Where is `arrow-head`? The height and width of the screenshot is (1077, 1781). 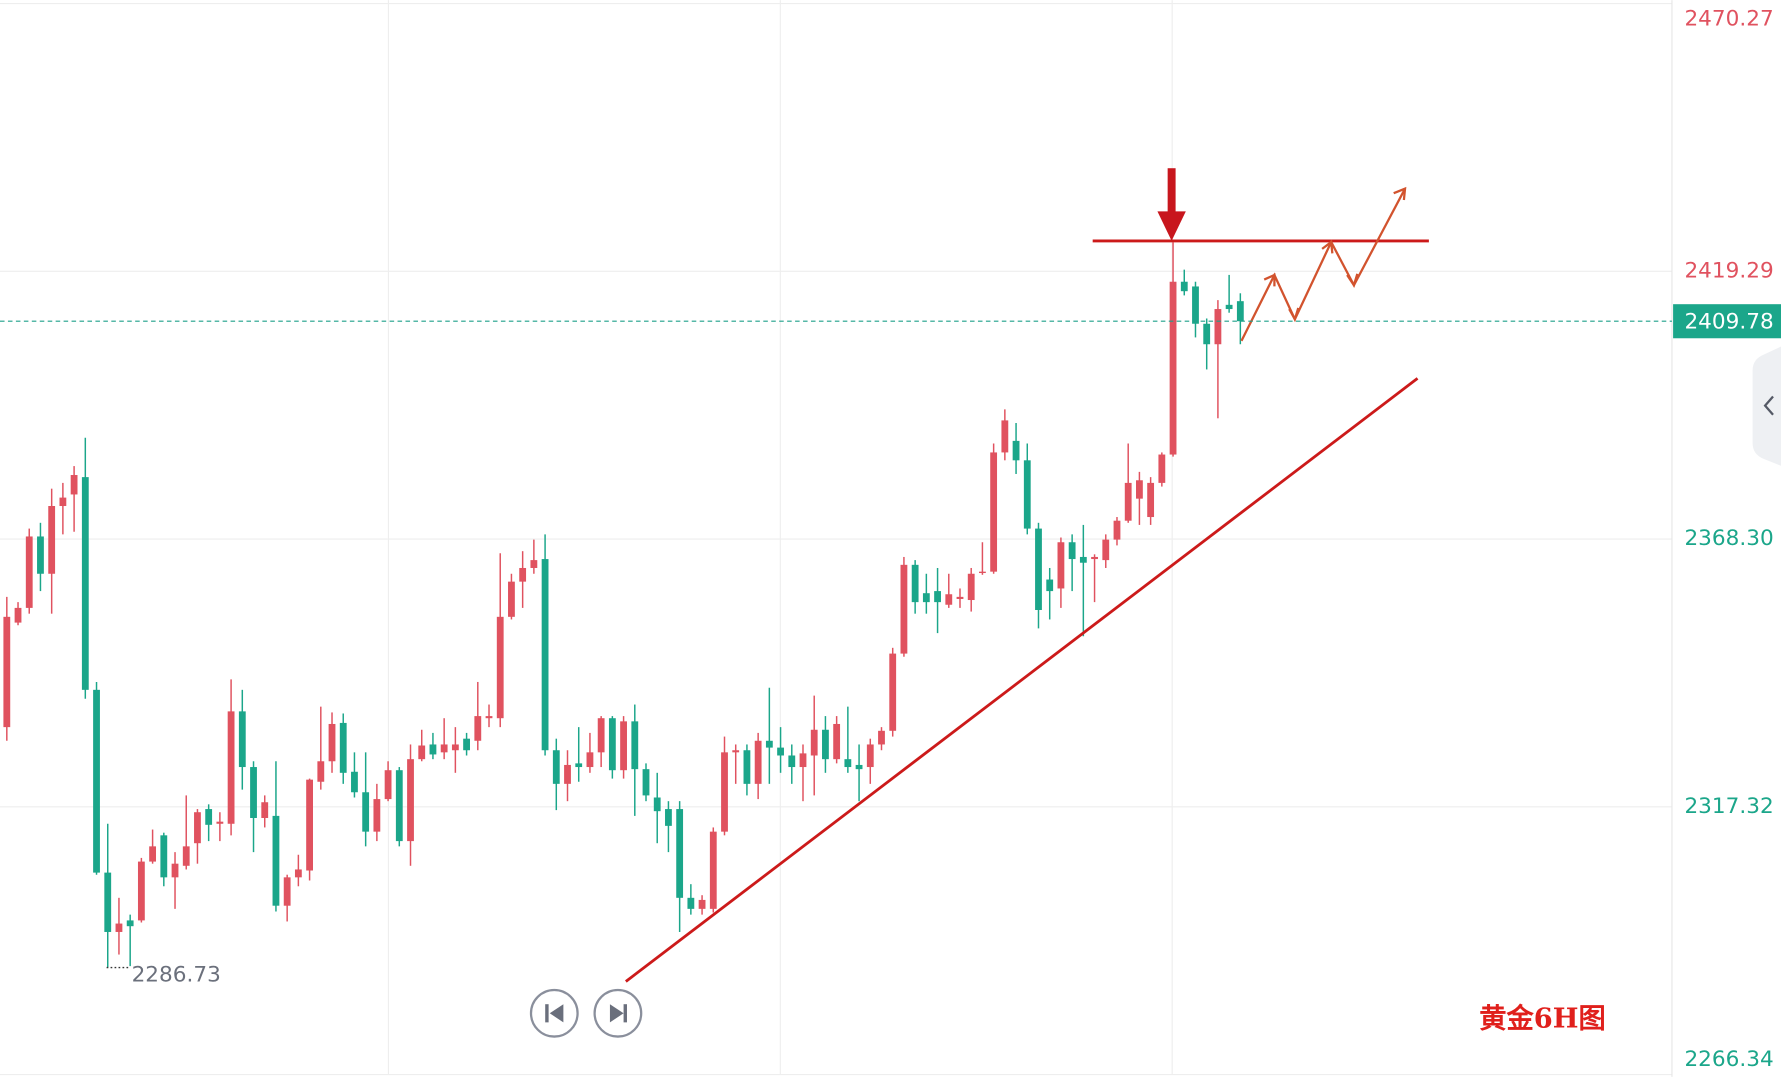 arrow-head is located at coordinates (1171, 226).